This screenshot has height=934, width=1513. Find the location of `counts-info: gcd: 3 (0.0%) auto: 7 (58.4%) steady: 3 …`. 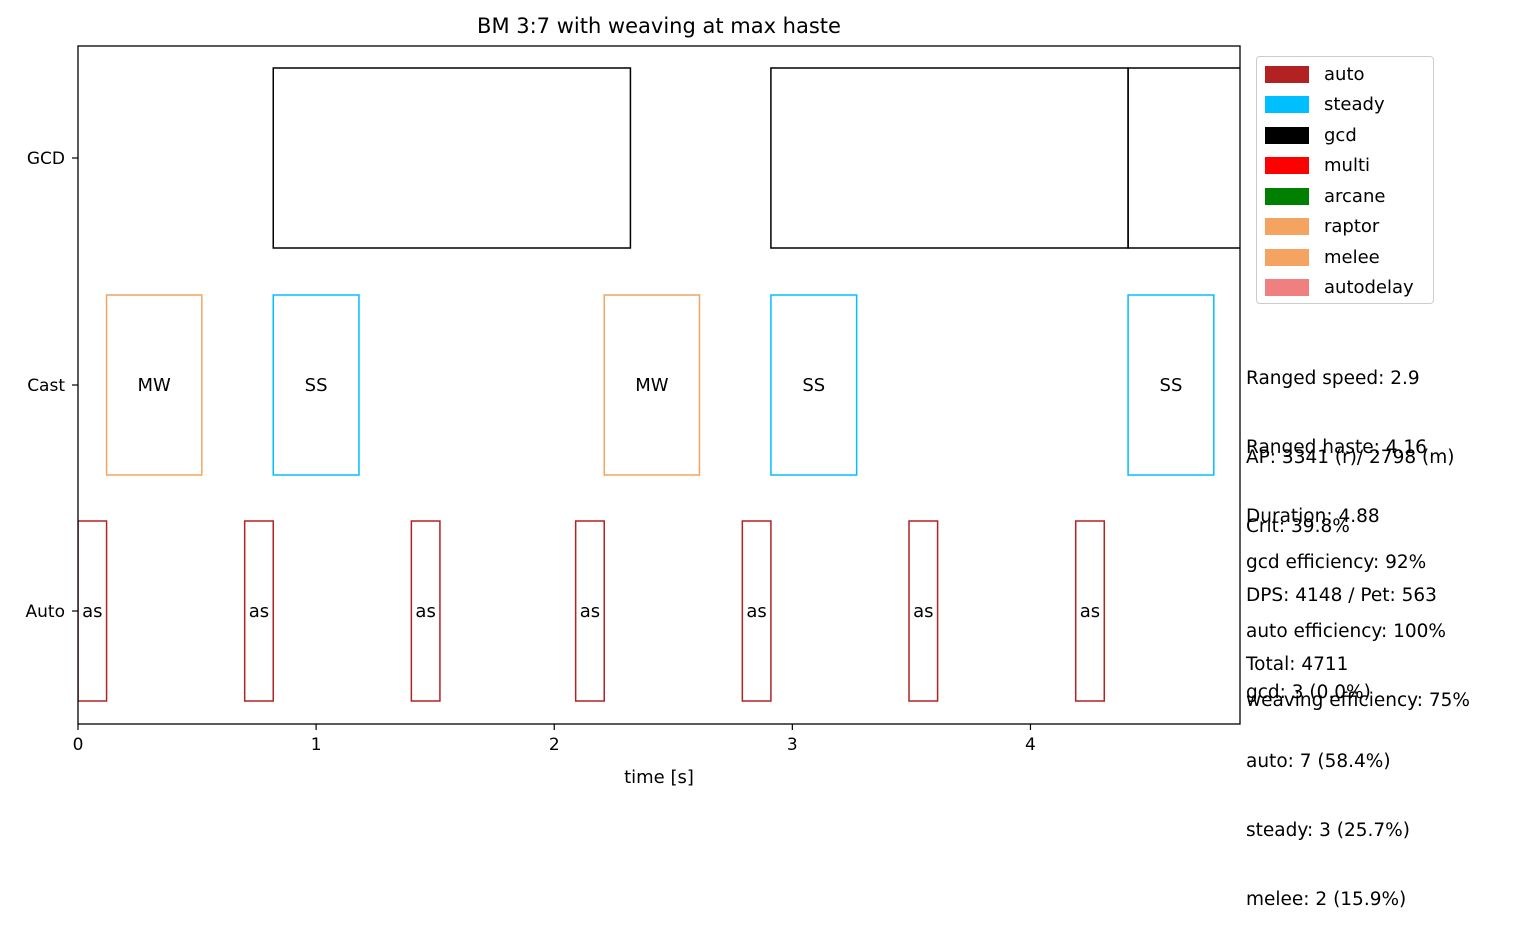

counts-info: gcd: 3 (0.0%) auto: 7 (58.4%) steady: 3 … is located at coordinates (1328, 784).